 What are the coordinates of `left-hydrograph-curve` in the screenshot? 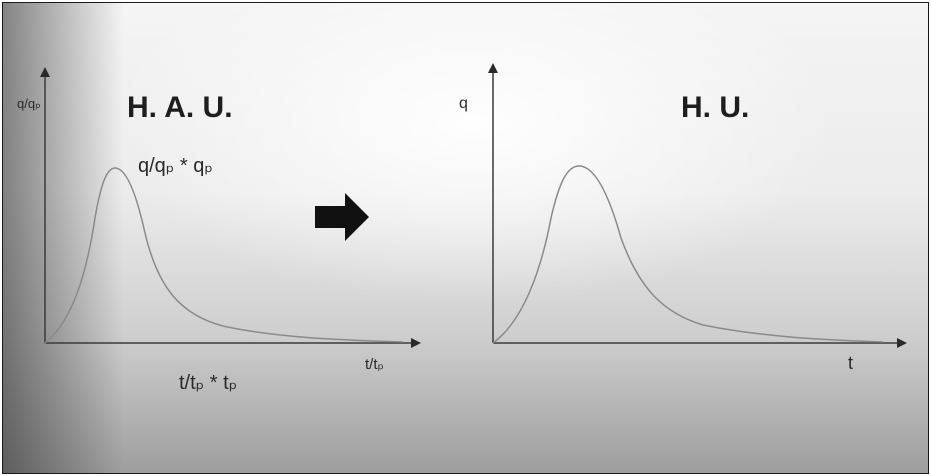 It's located at (224, 255).